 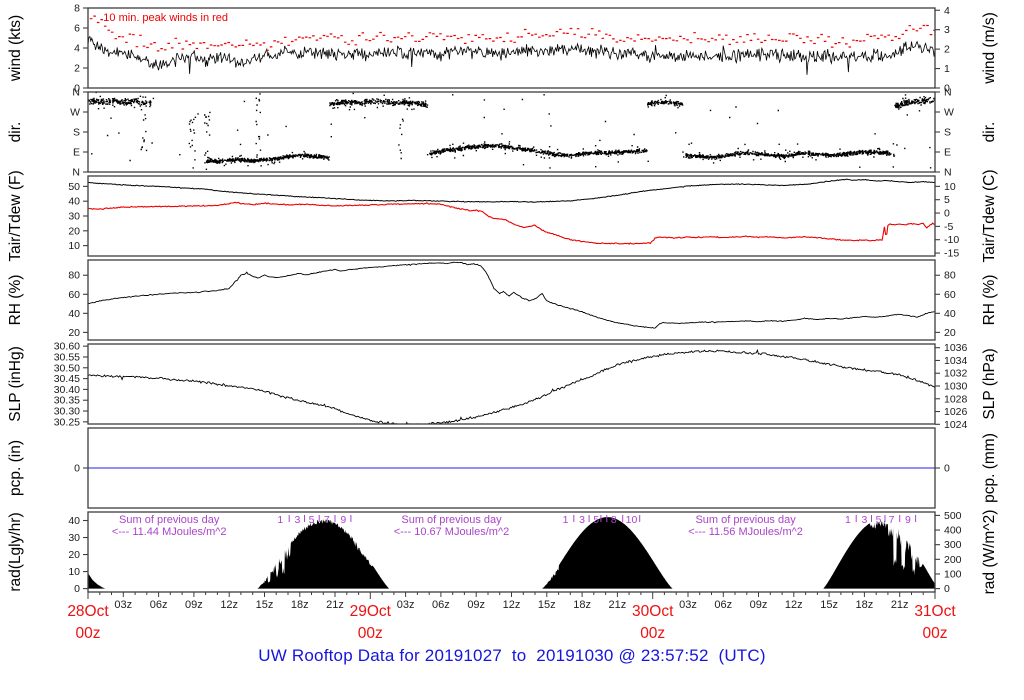 I want to click on svg-text: 31Oct, so click(x=935, y=611).